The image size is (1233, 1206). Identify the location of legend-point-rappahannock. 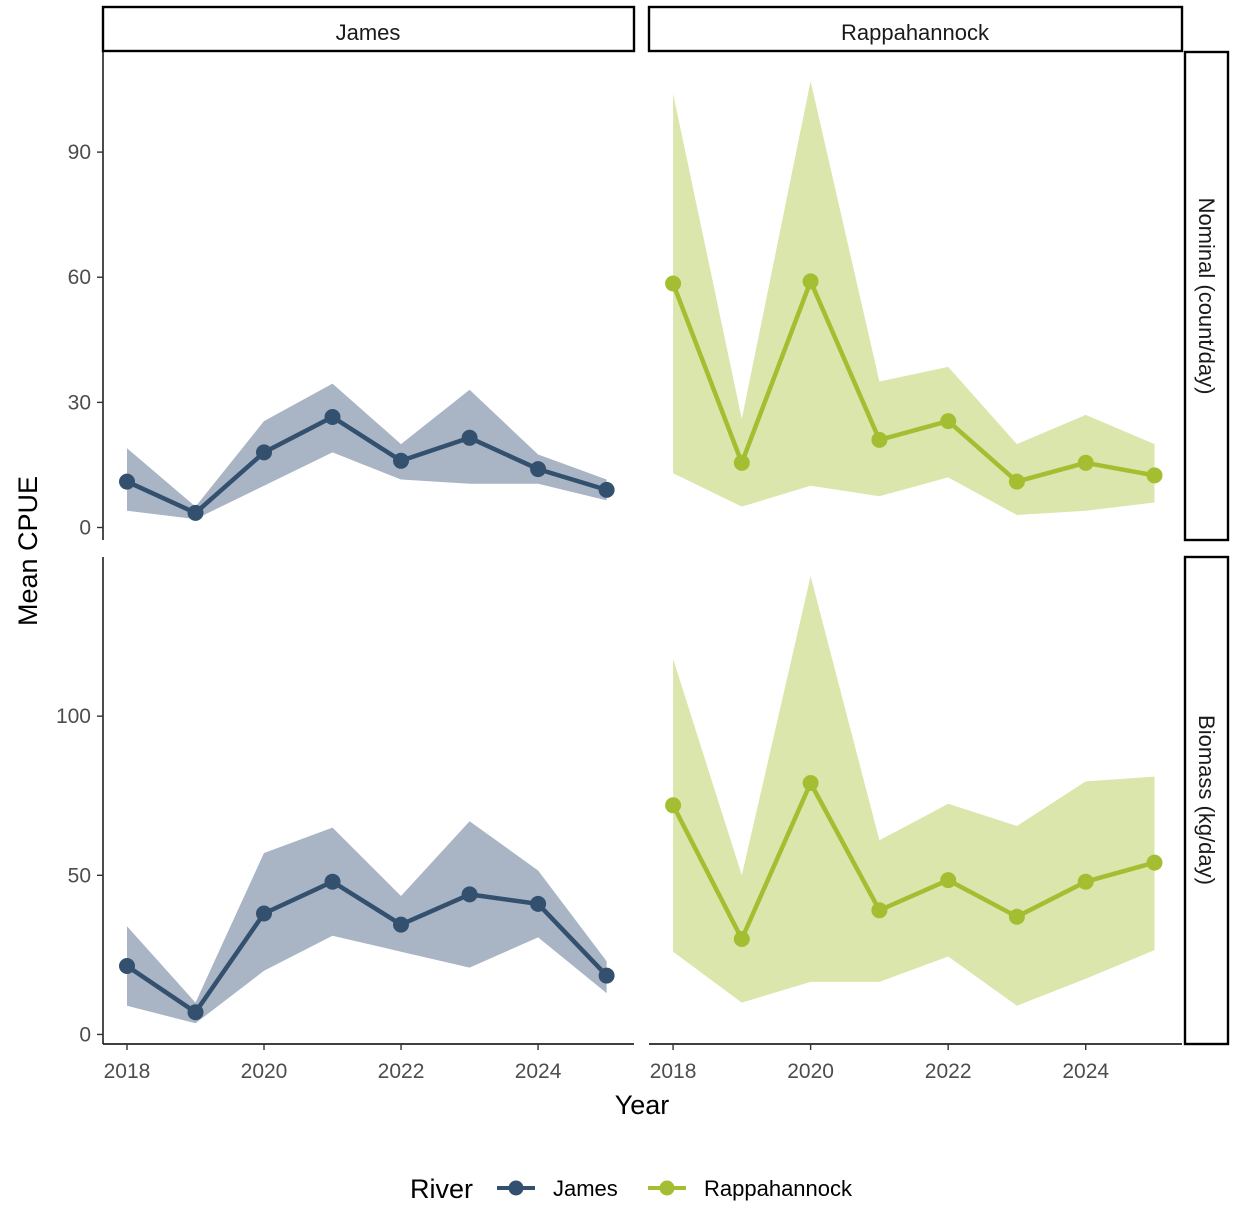
(667, 1188).